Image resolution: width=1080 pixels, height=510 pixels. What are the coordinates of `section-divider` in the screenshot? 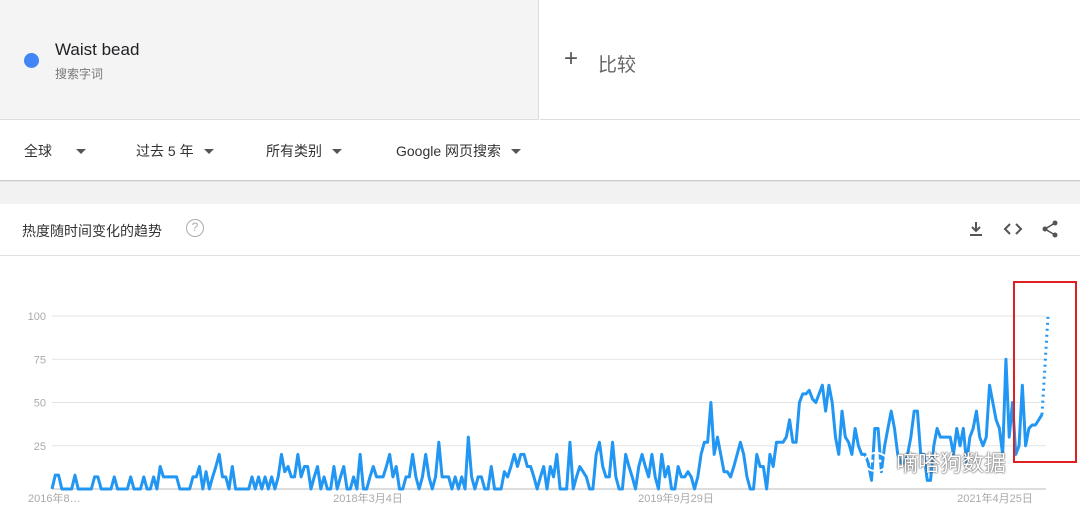 It's located at (540, 193).